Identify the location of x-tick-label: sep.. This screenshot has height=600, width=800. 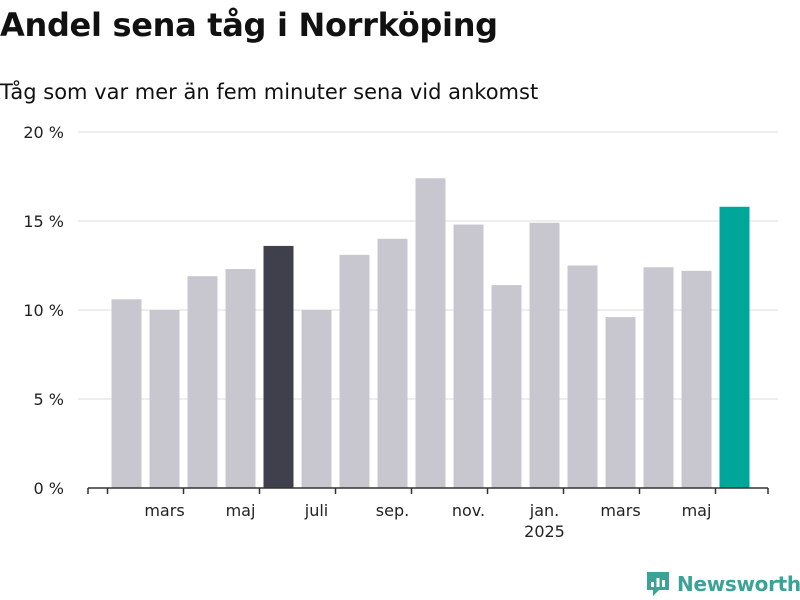
(392, 510).